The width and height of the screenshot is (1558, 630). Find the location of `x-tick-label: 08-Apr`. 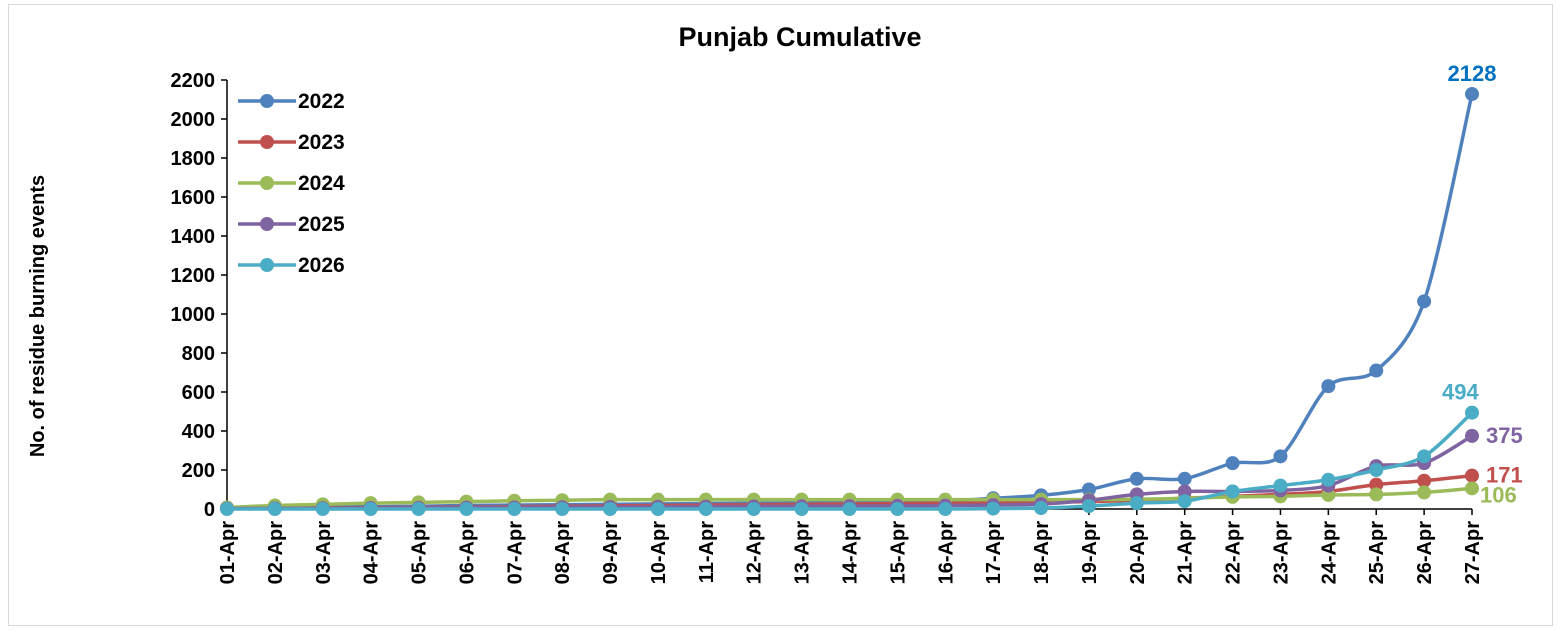

x-tick-label: 08-Apr is located at coordinates (563, 553).